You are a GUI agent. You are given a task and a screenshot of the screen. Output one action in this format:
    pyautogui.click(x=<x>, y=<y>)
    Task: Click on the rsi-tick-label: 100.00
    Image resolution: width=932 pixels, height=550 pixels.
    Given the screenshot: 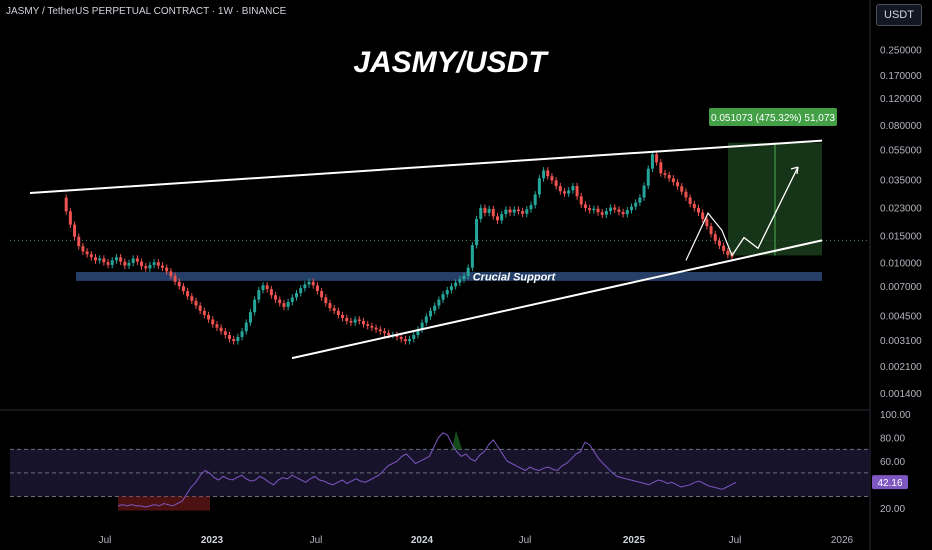 What is the action you would take?
    pyautogui.click(x=895, y=415)
    